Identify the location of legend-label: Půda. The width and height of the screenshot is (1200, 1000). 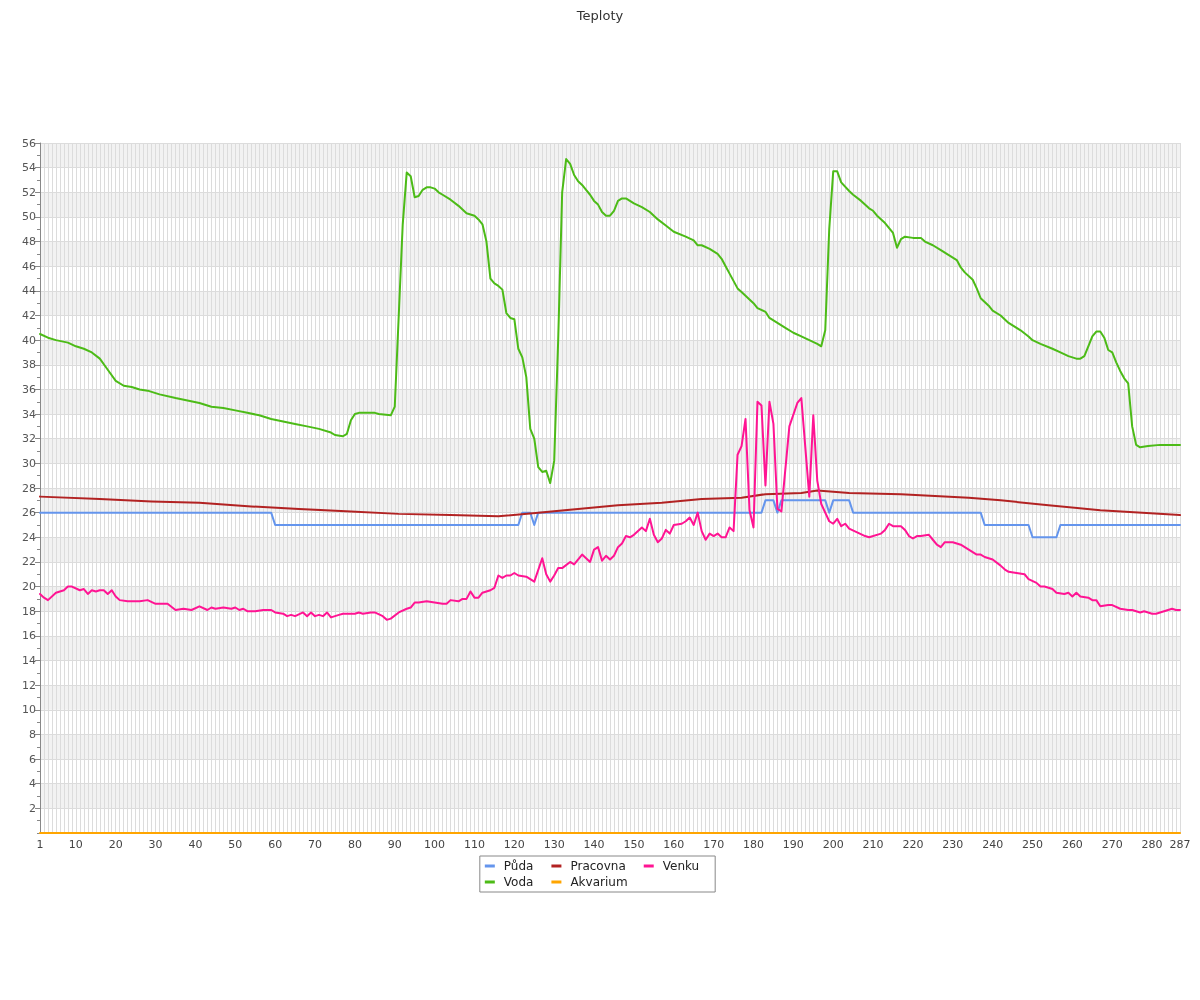
(518, 866).